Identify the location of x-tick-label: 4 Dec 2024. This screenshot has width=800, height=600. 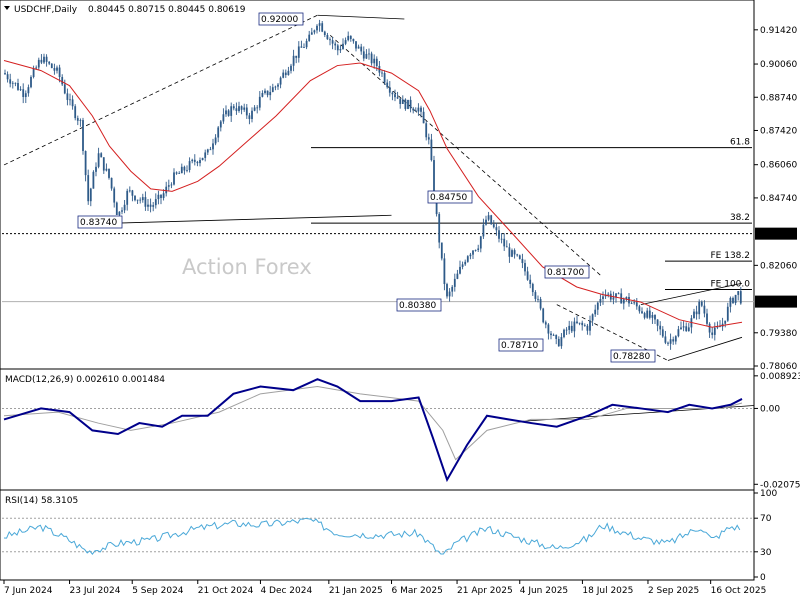
(286, 591).